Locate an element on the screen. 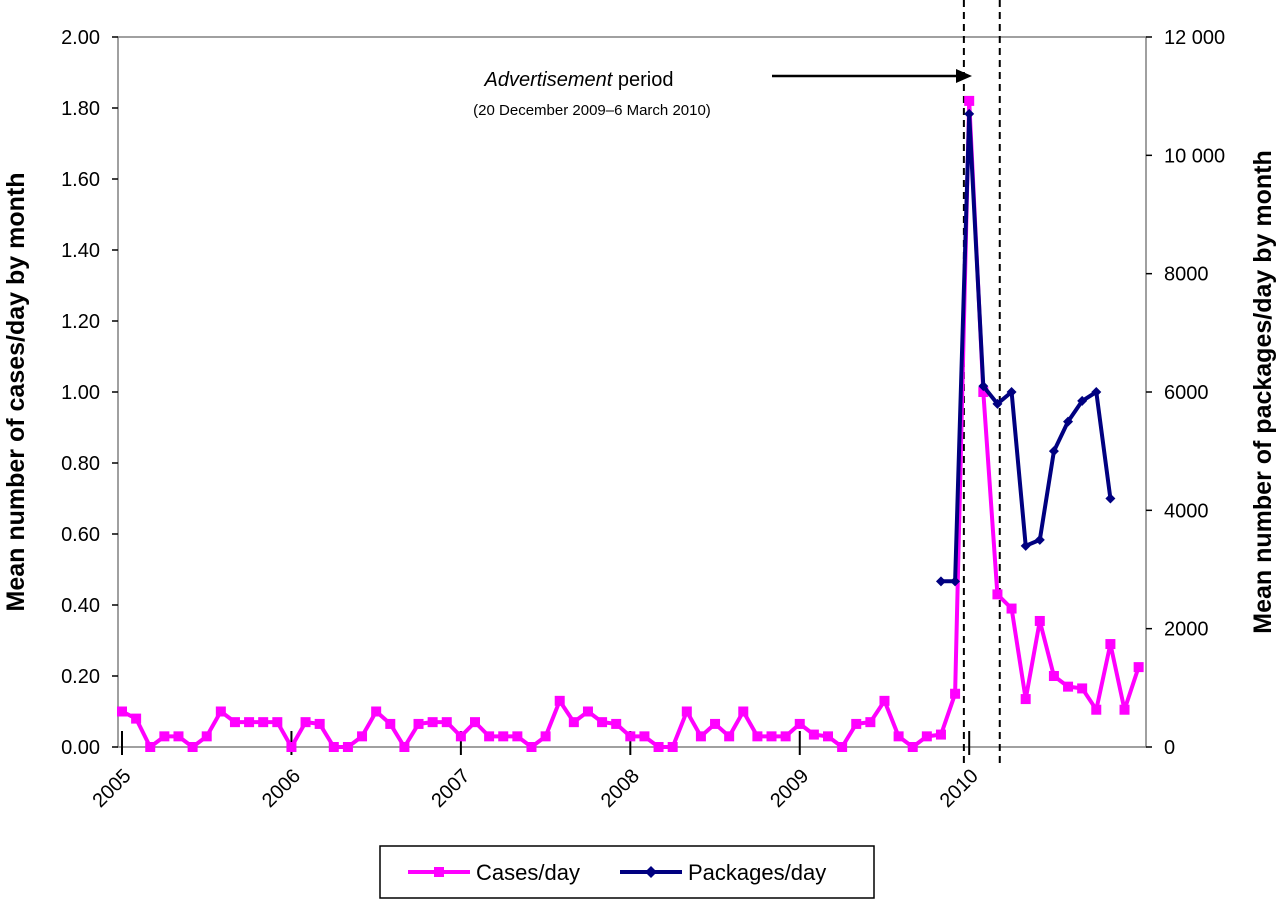  right-tick-label: 10 000 is located at coordinates (1194, 156).